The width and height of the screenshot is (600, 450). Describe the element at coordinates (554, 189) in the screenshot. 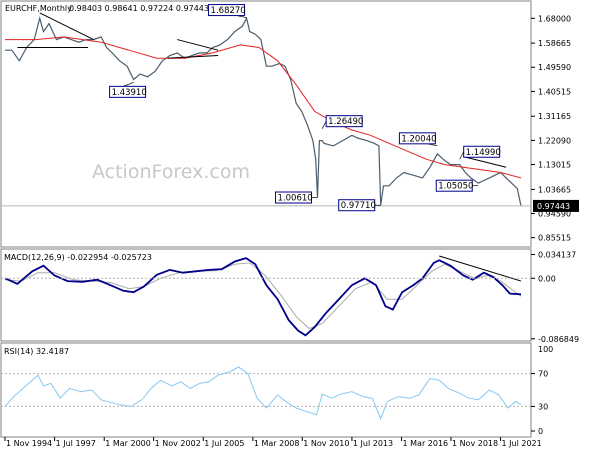

I see `price-ytick-label: 1.03665` at that location.